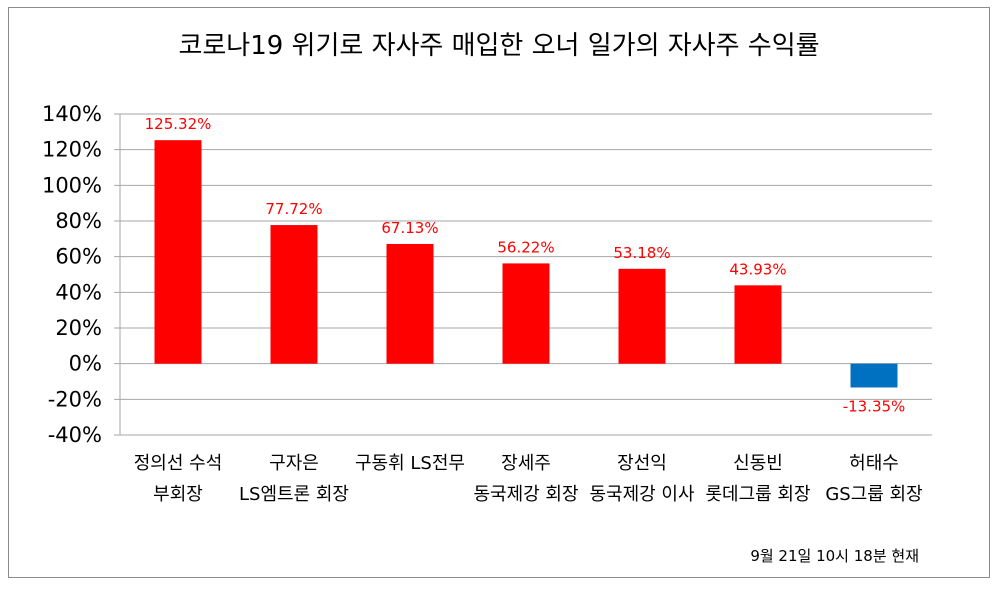 The width and height of the screenshot is (1000, 589). What do you see at coordinates (72, 185) in the screenshot?
I see `y-tick-label: 100%` at bounding box center [72, 185].